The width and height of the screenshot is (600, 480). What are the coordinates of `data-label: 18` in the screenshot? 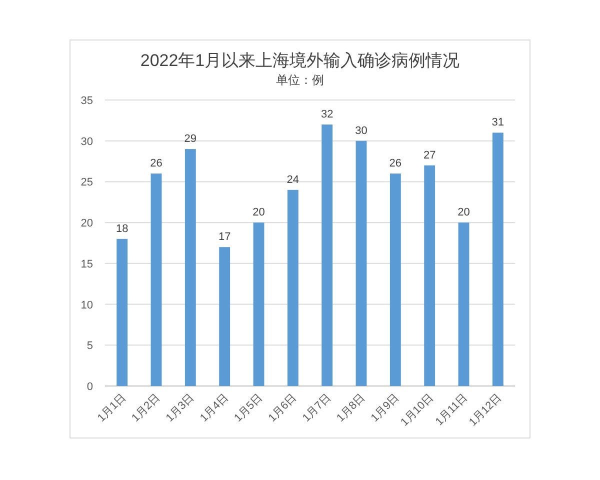 It's located at (122, 228).